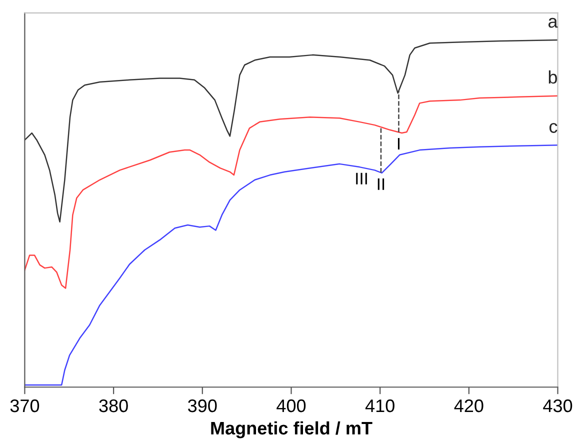  I want to click on x-axis-title: Magnetic field / mT, so click(291, 429).